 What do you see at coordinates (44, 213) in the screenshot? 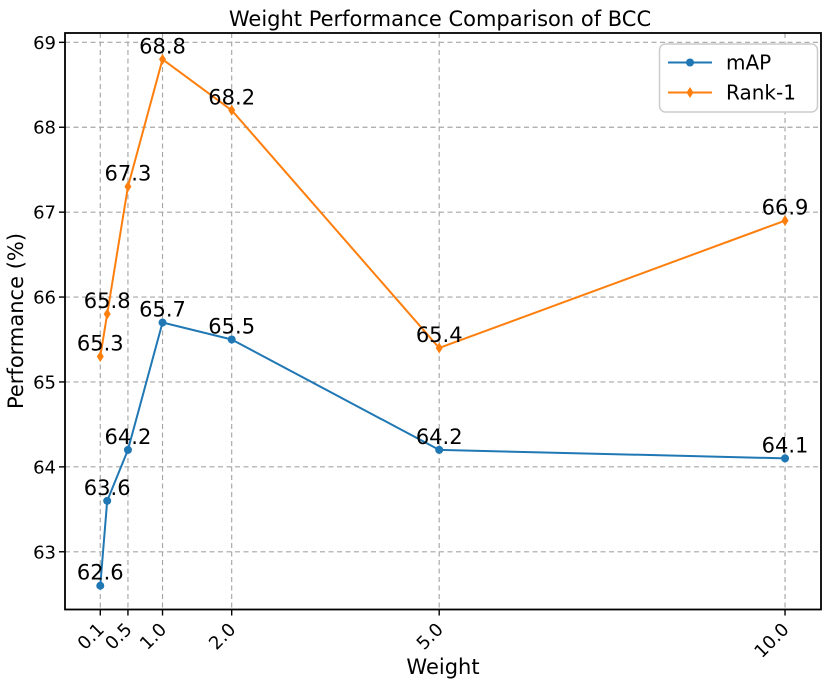
I see `y-tick-label: 67` at bounding box center [44, 213].